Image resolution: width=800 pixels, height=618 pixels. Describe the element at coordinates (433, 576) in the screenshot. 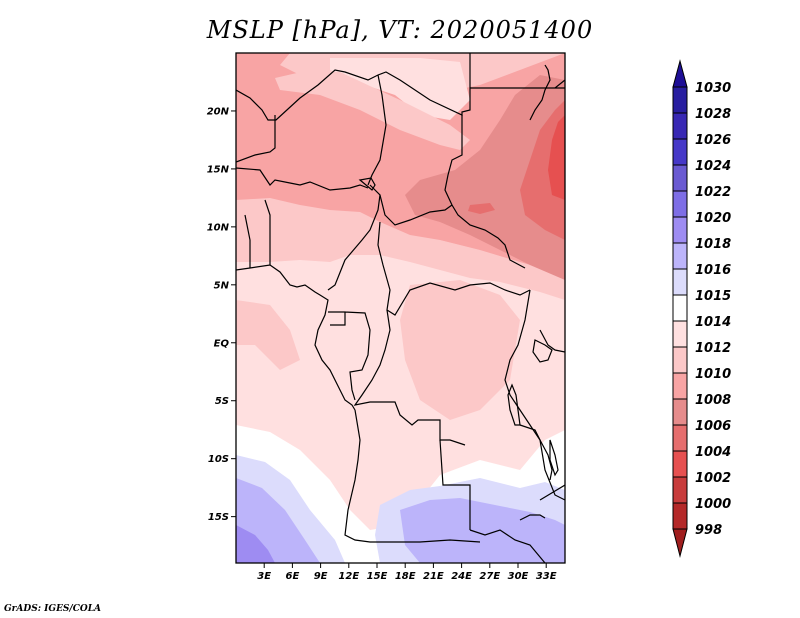

I see `lon-tick-label: 21E` at that location.